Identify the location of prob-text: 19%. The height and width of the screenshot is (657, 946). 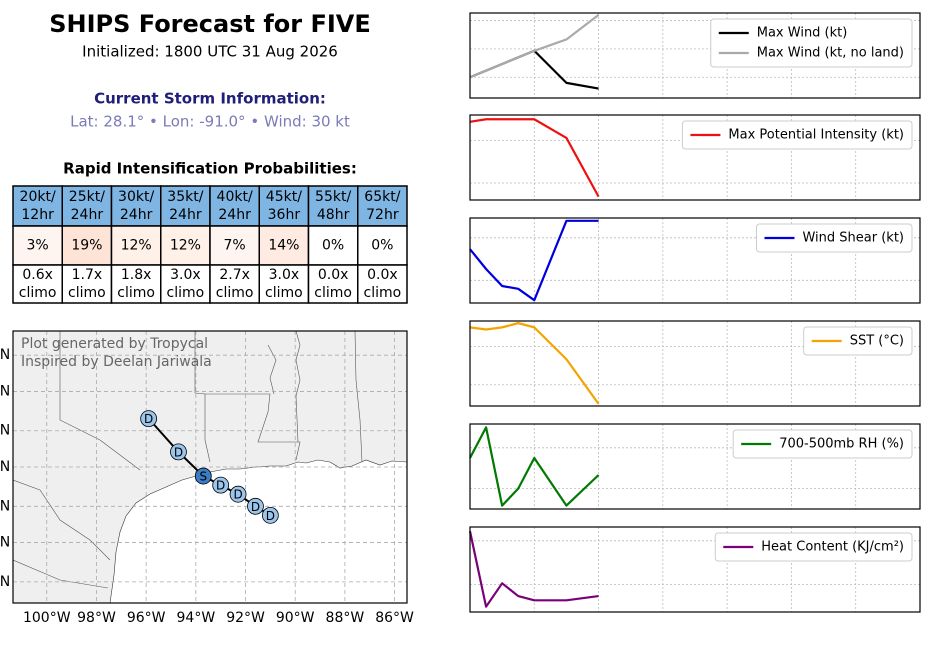
(86, 246).